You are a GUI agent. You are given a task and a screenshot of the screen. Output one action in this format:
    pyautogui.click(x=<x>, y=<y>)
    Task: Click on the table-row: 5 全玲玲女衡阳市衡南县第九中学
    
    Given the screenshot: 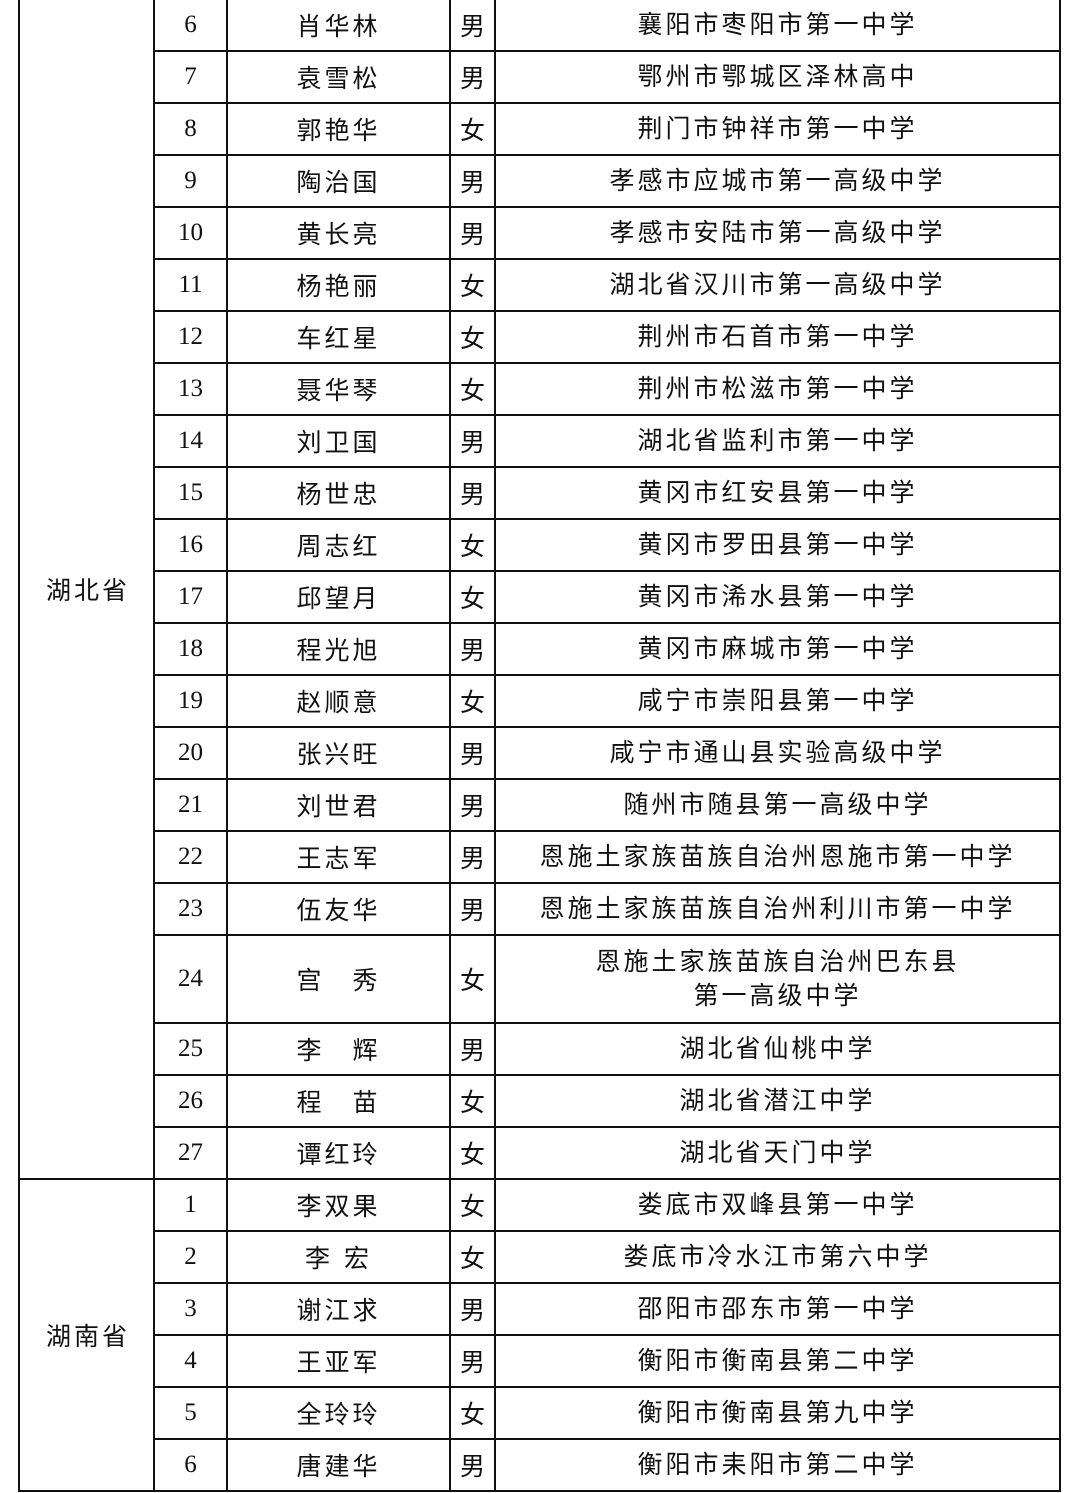 What is the action you would take?
    pyautogui.click(x=540, y=1413)
    